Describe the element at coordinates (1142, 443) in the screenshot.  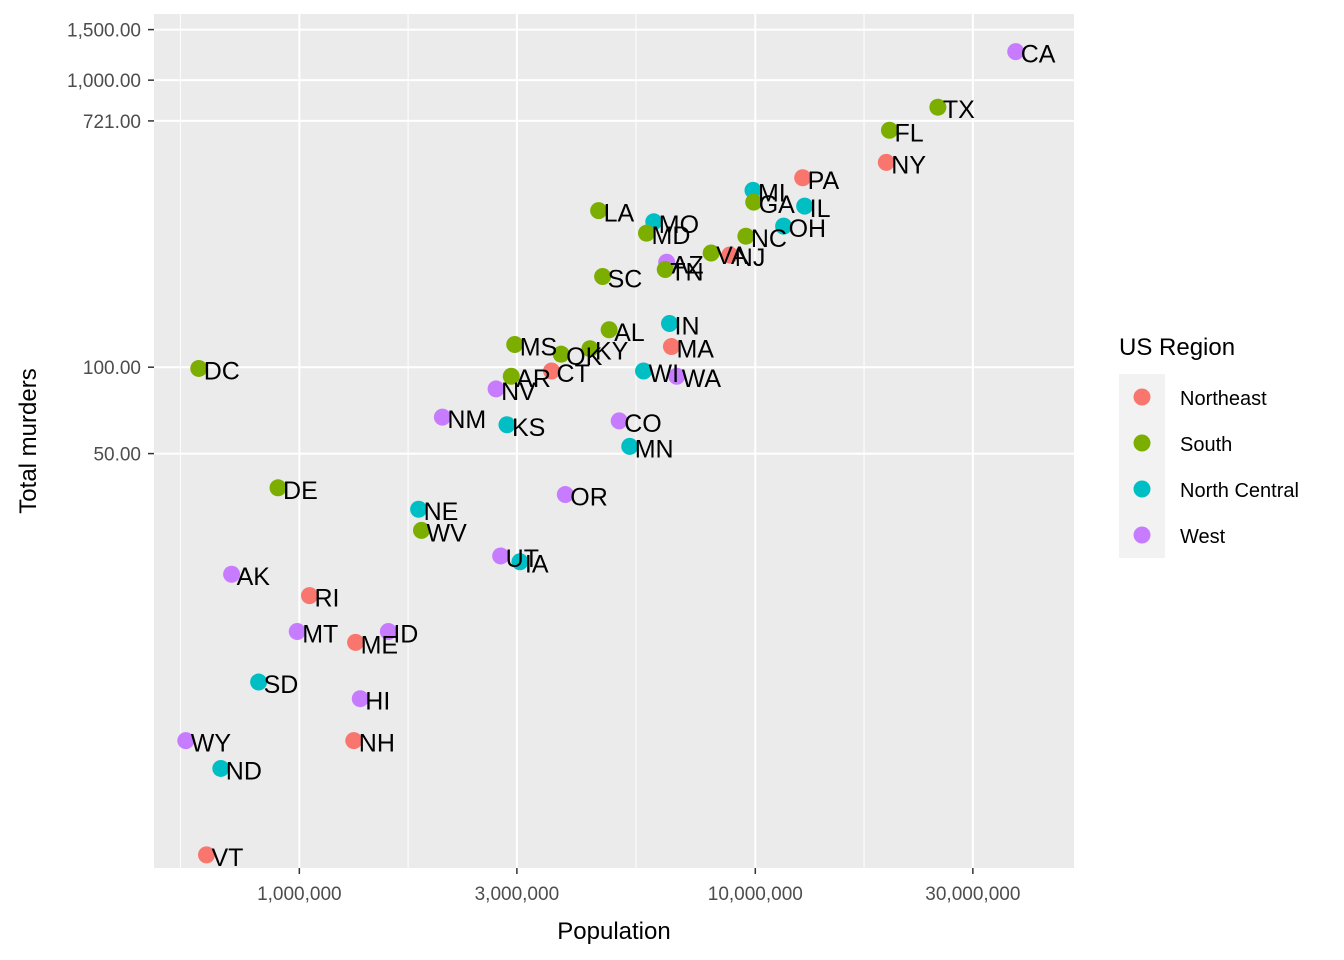
I see `legend-key-south` at that location.